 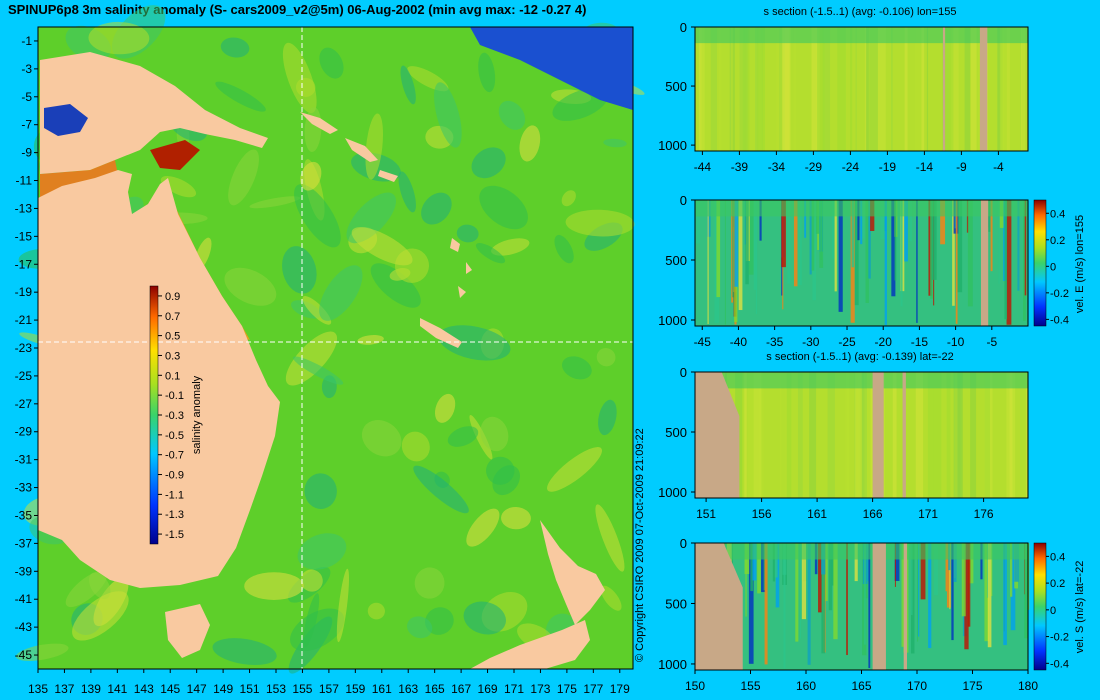 What do you see at coordinates (174, 515) in the screenshot?
I see `salinity-colorbar-tick-label: -1.3` at bounding box center [174, 515].